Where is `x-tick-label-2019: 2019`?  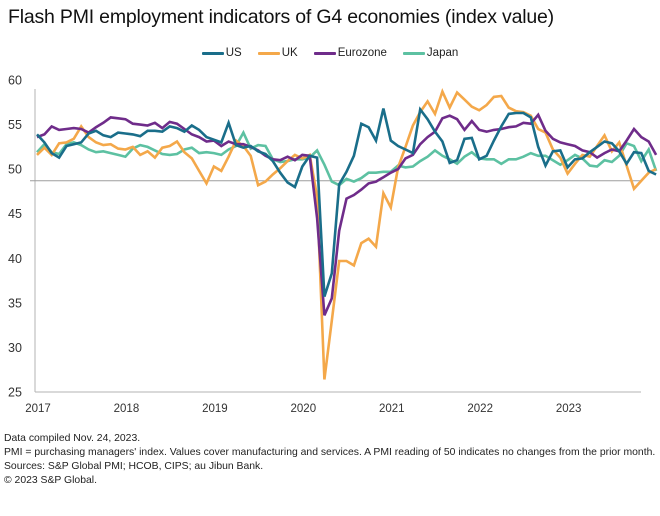
x-tick-label-2019: 2019 is located at coordinates (215, 409).